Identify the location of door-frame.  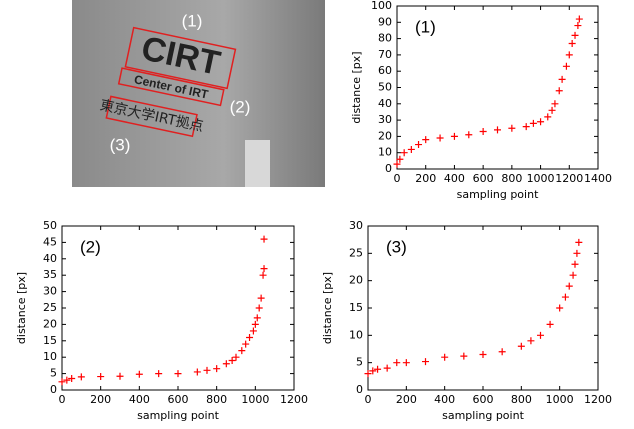
(257, 163).